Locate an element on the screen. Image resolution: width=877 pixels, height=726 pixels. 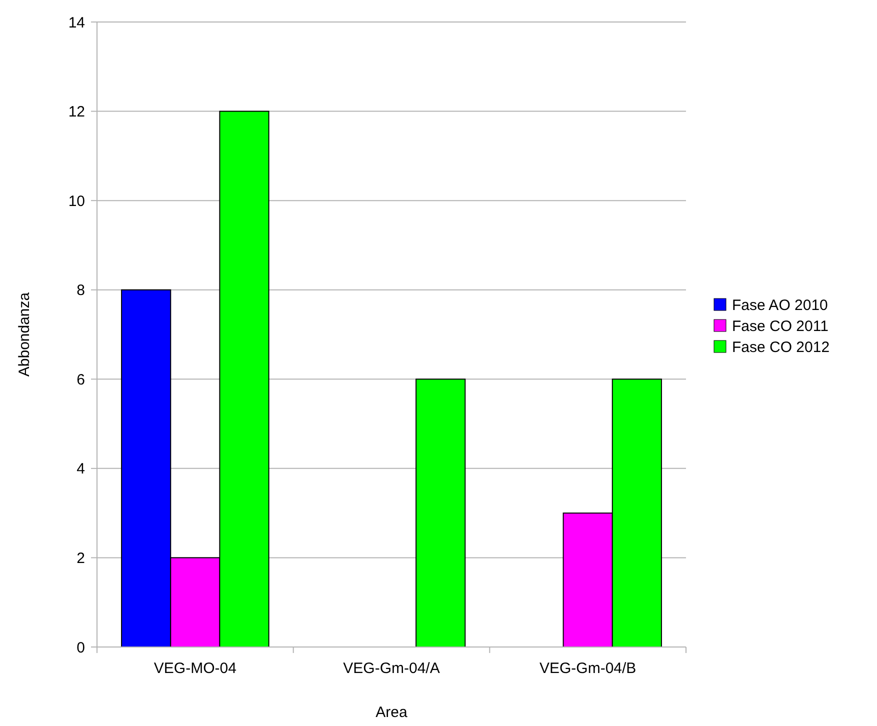
x-tick-label: VEG-MO-04 is located at coordinates (195, 668).